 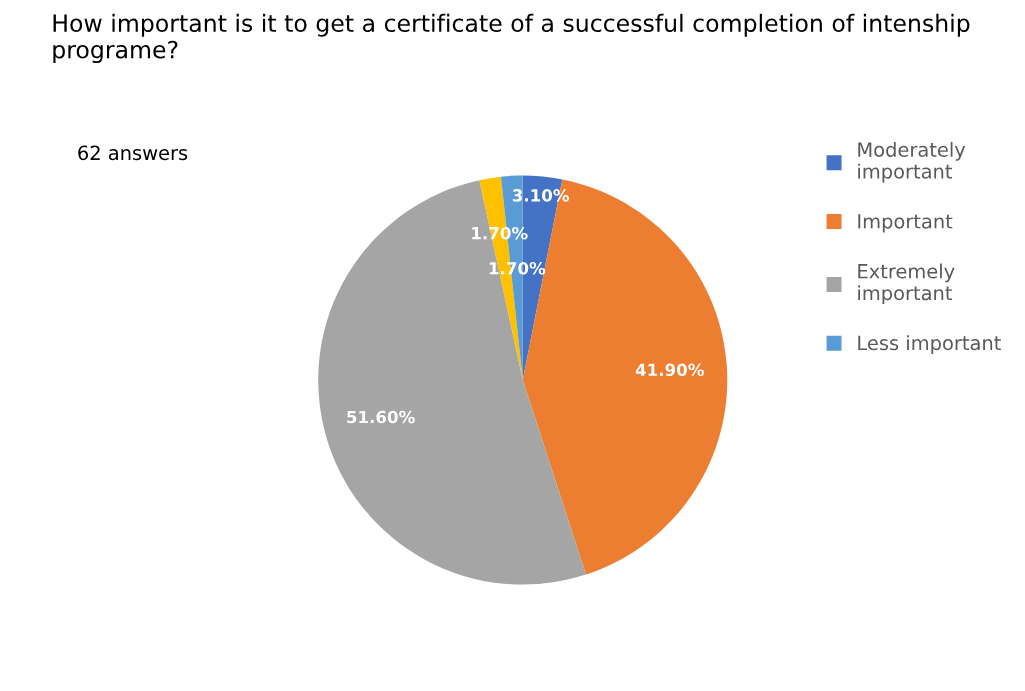 I want to click on legend-label: Less important, so click(x=929, y=345).